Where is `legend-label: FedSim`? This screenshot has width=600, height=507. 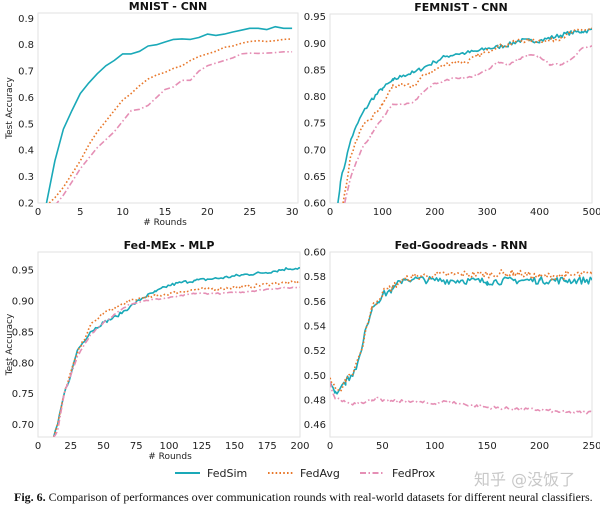 legend-label: FedSim is located at coordinates (227, 473).